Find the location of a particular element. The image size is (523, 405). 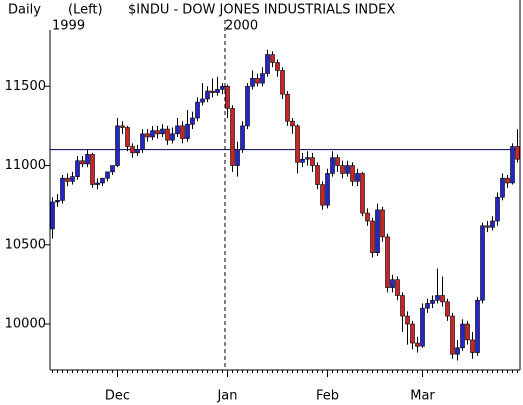

year-label: 1999 is located at coordinates (68, 26).